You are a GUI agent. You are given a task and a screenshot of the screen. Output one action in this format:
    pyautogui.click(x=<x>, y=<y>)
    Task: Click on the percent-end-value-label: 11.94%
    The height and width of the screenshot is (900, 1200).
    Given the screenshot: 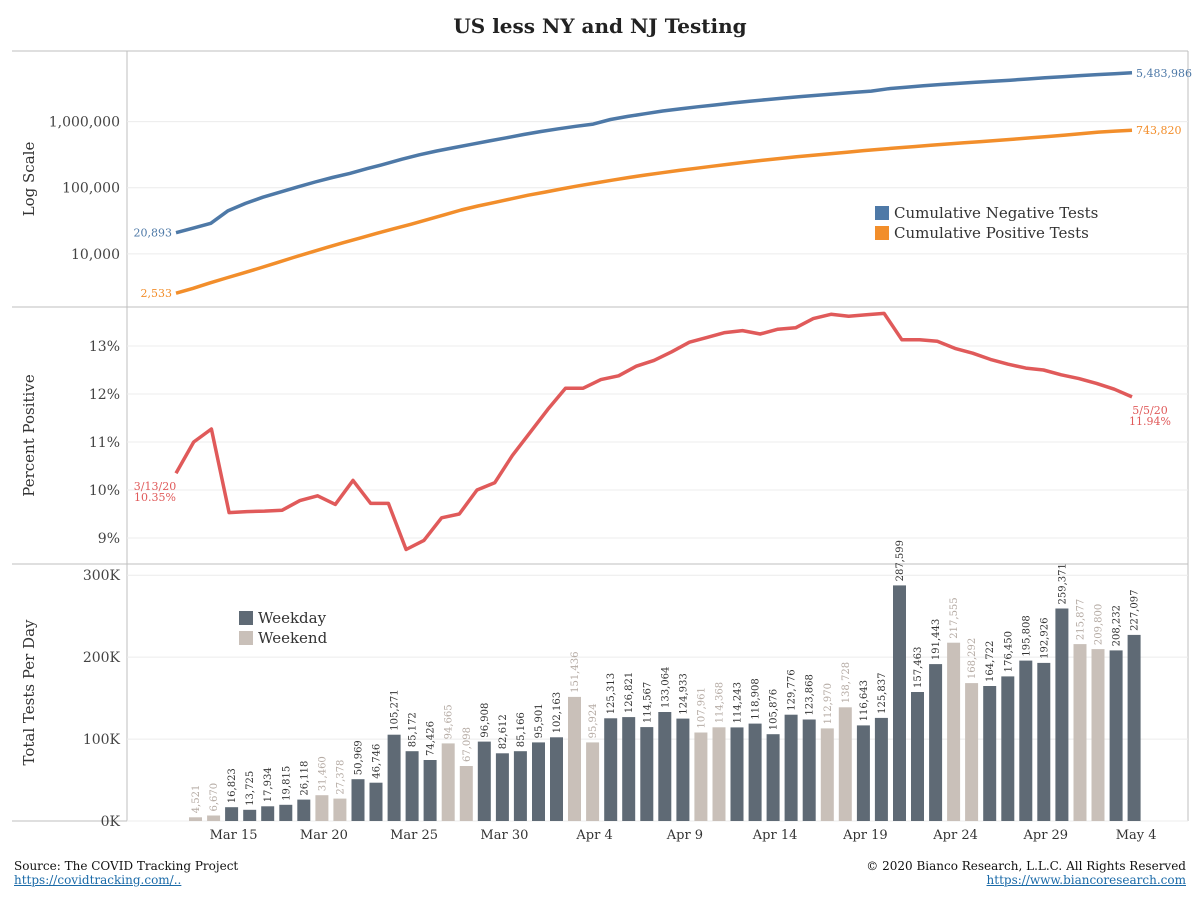 What is the action you would take?
    pyautogui.click(x=1150, y=421)
    